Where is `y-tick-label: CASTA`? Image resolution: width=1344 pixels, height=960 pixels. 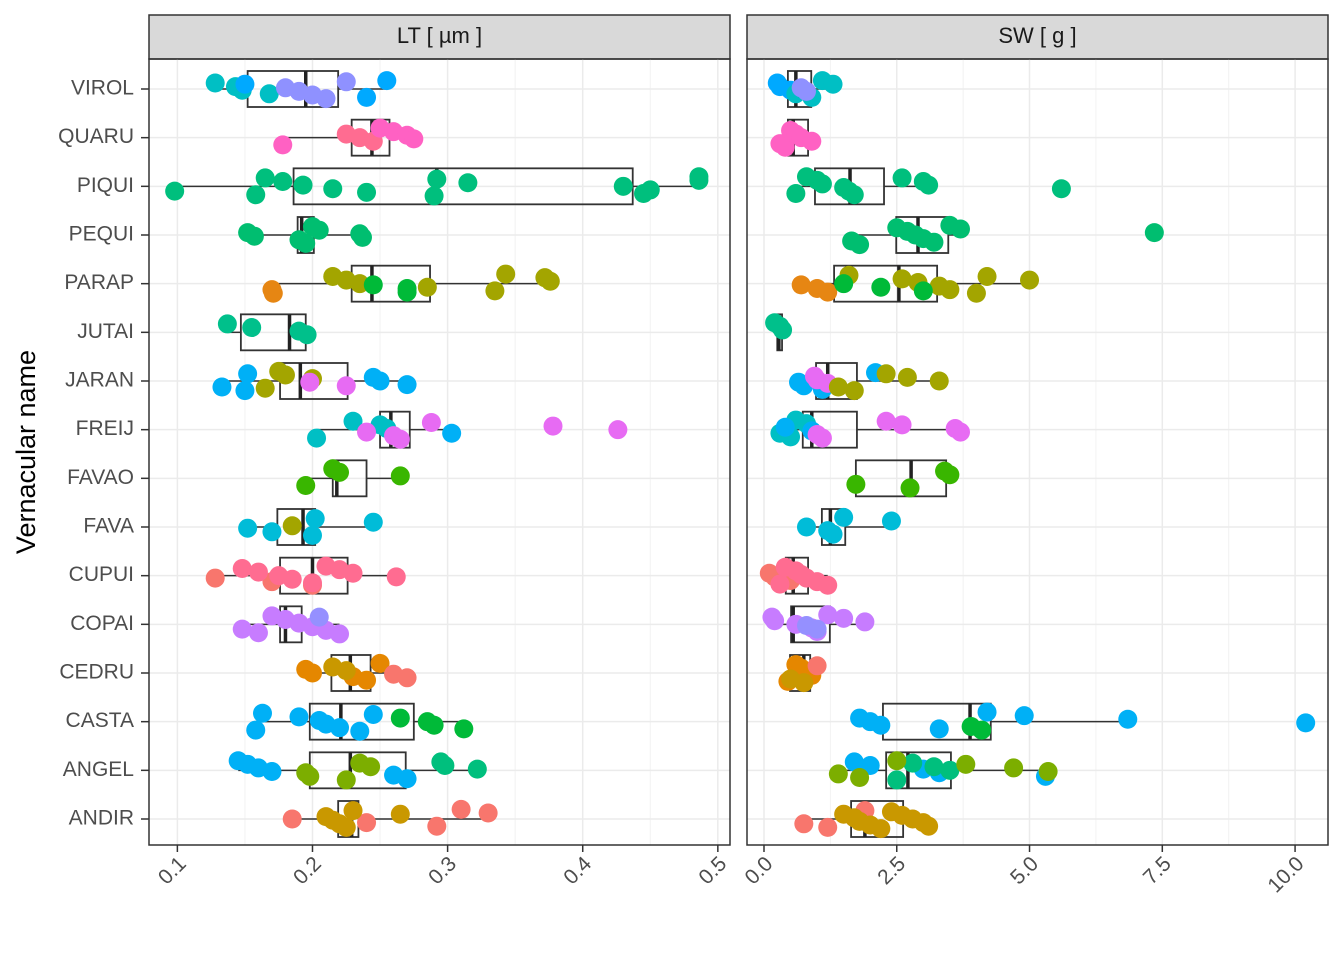
y-tick-label: CASTA is located at coordinates (100, 720).